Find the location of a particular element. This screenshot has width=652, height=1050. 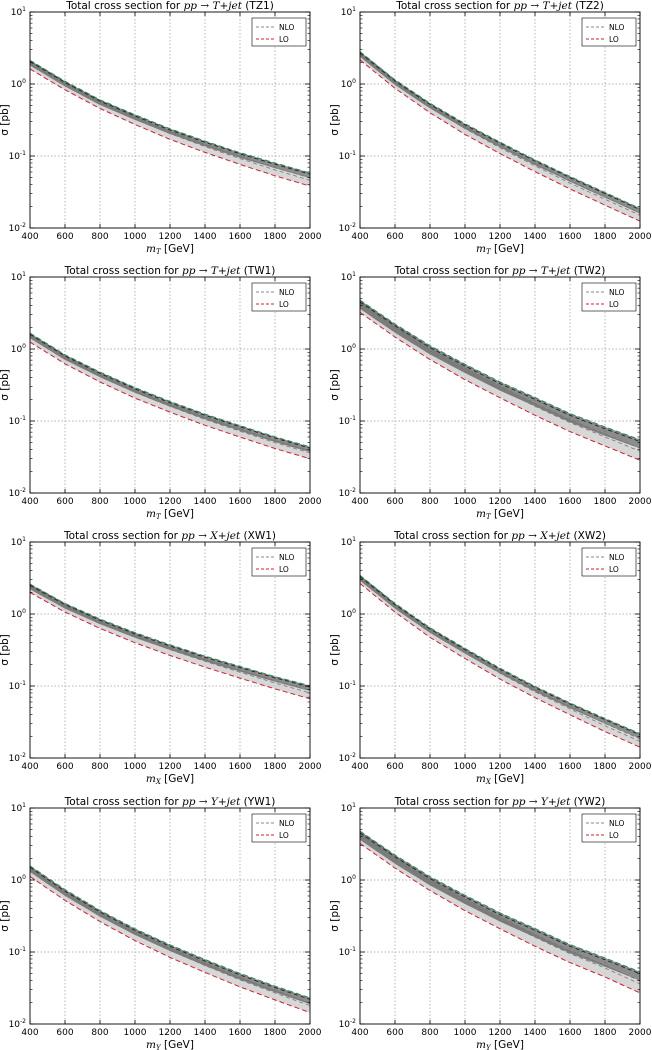

x-axis-label: mY [GeV] is located at coordinates (500, 1044).